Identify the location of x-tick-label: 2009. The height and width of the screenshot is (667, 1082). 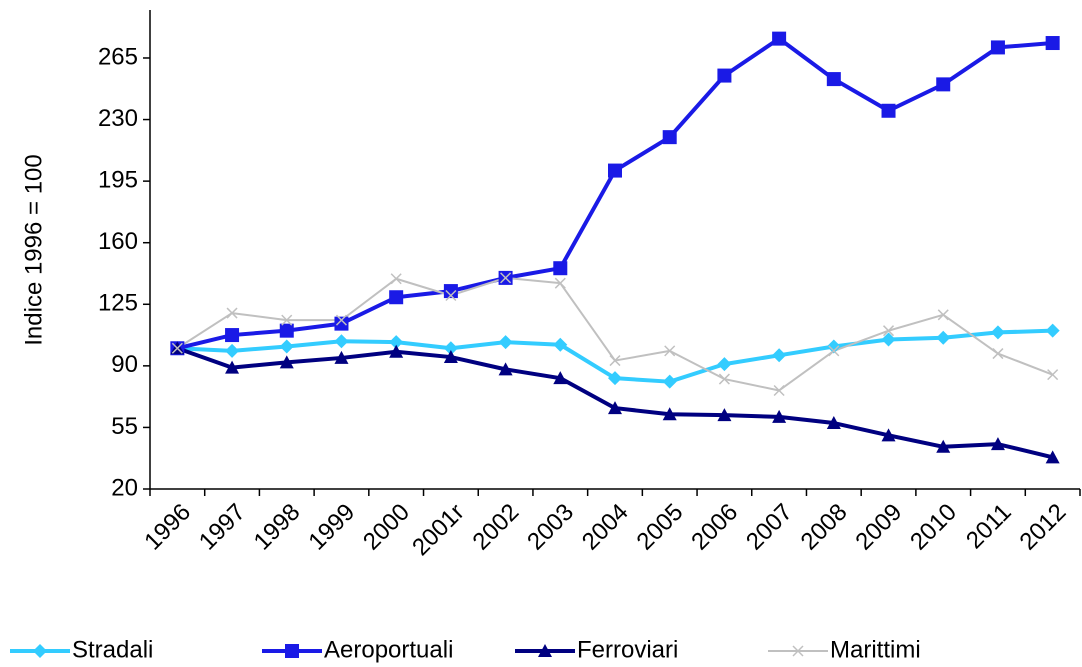
(878, 527).